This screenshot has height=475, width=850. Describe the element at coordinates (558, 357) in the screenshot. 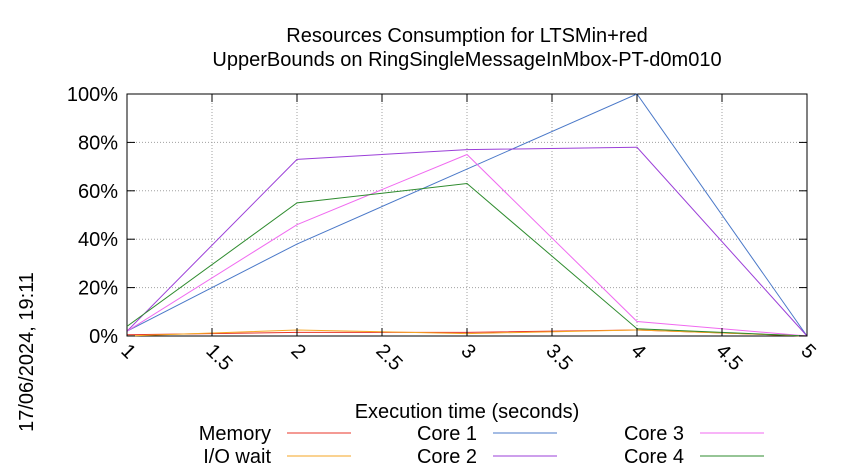

I see `x-tick-label: 3.5` at that location.